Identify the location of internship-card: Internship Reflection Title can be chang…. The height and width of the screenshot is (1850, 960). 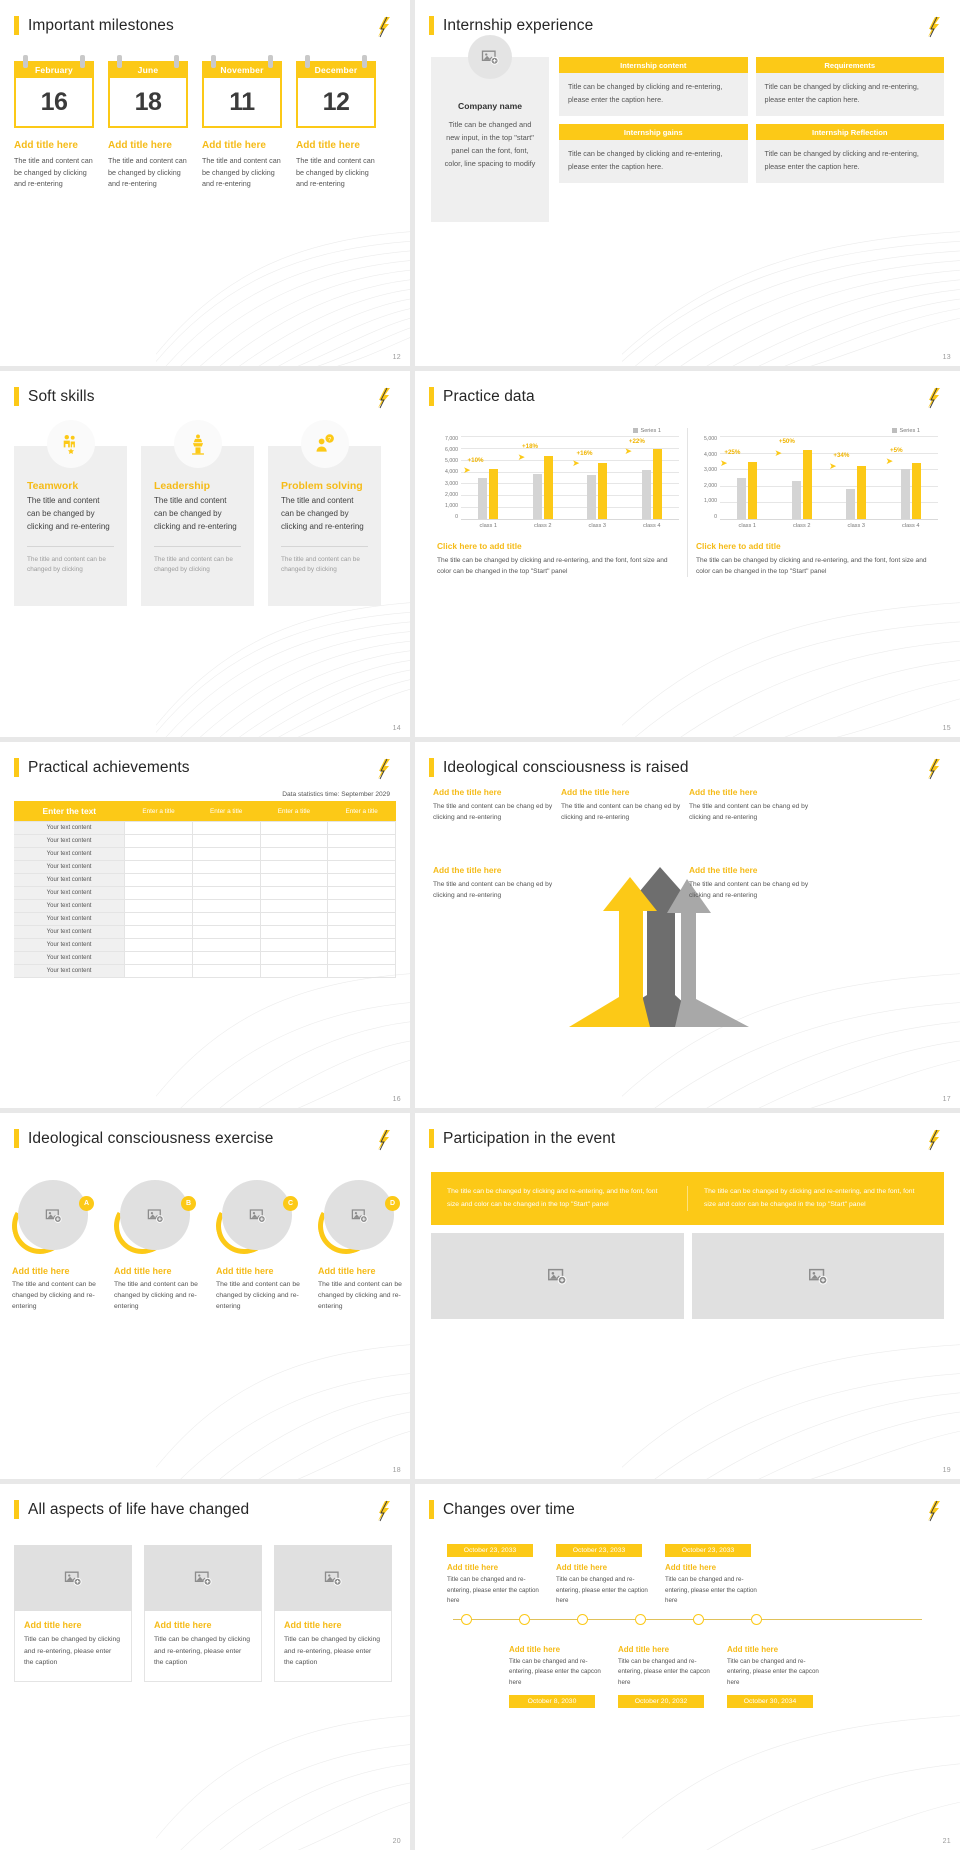
(849, 154).